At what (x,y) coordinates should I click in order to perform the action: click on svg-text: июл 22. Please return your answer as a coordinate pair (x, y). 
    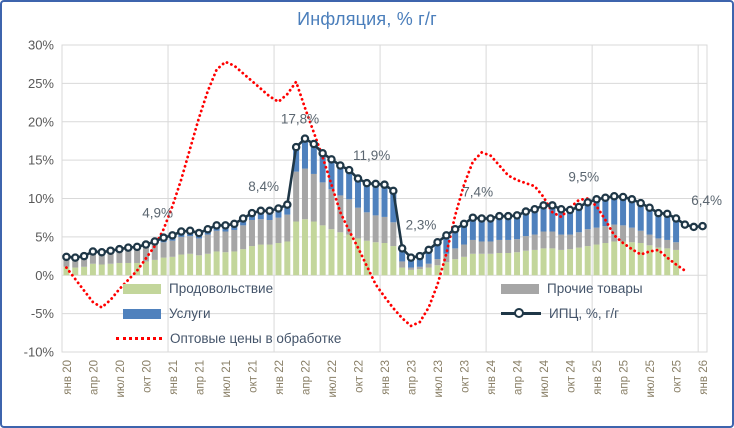
    Looking at the image, I should click on (333, 379).